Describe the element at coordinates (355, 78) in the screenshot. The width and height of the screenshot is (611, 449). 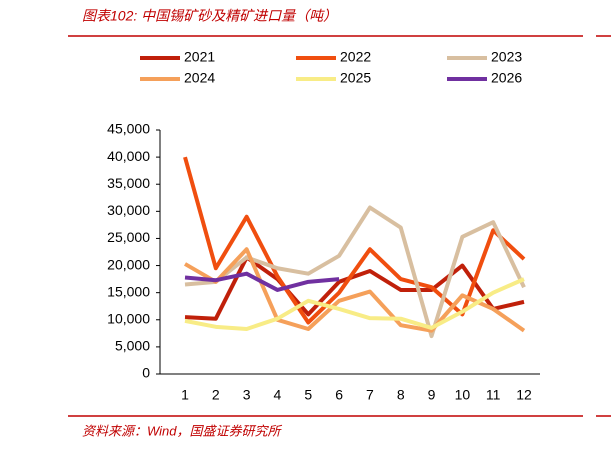
I see `legend-label: 2025` at that location.